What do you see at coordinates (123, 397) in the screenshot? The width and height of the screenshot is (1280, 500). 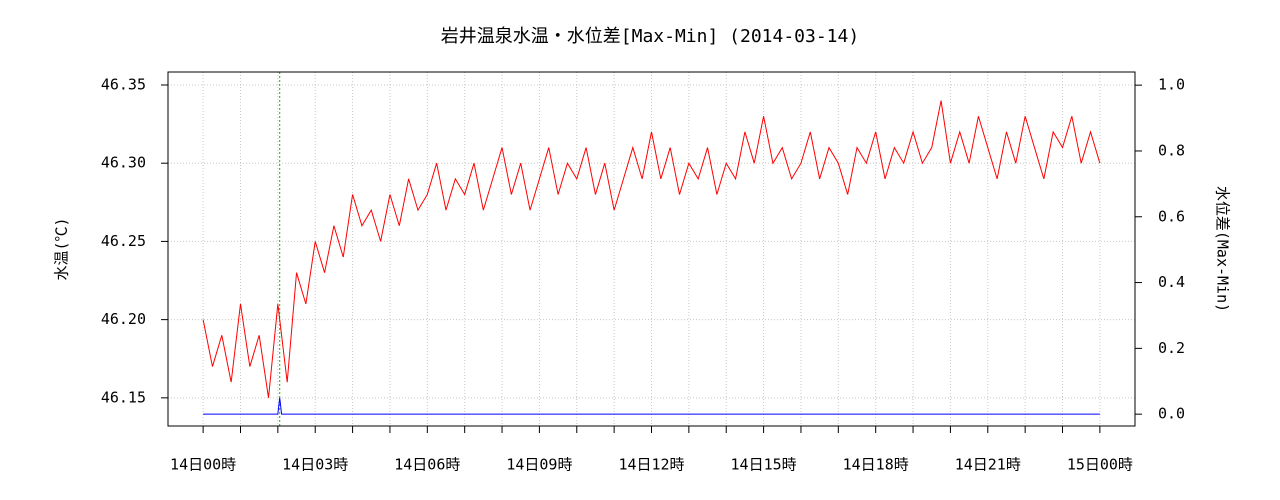 I see `y-tick-label: 46.15` at bounding box center [123, 397].